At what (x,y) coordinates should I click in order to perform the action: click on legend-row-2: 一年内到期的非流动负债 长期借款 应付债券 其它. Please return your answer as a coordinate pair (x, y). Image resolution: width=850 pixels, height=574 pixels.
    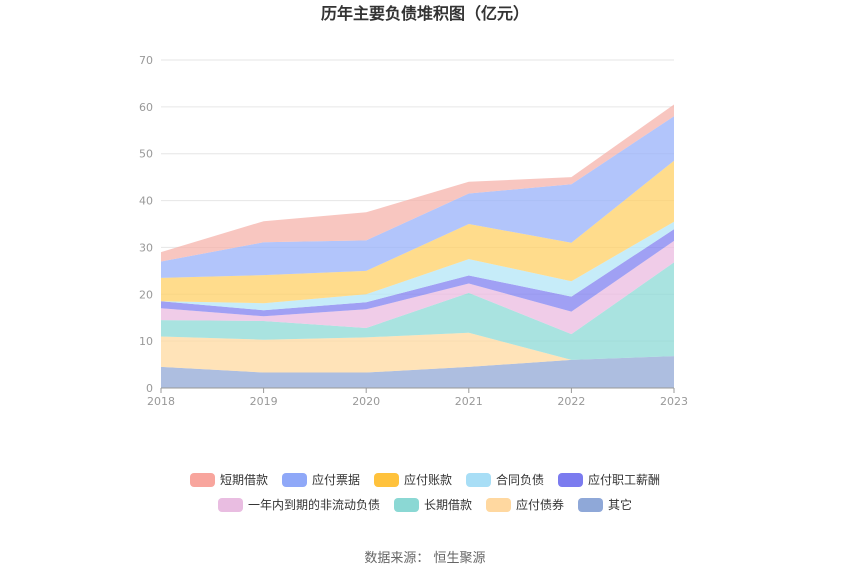
    Looking at the image, I should click on (424, 504).